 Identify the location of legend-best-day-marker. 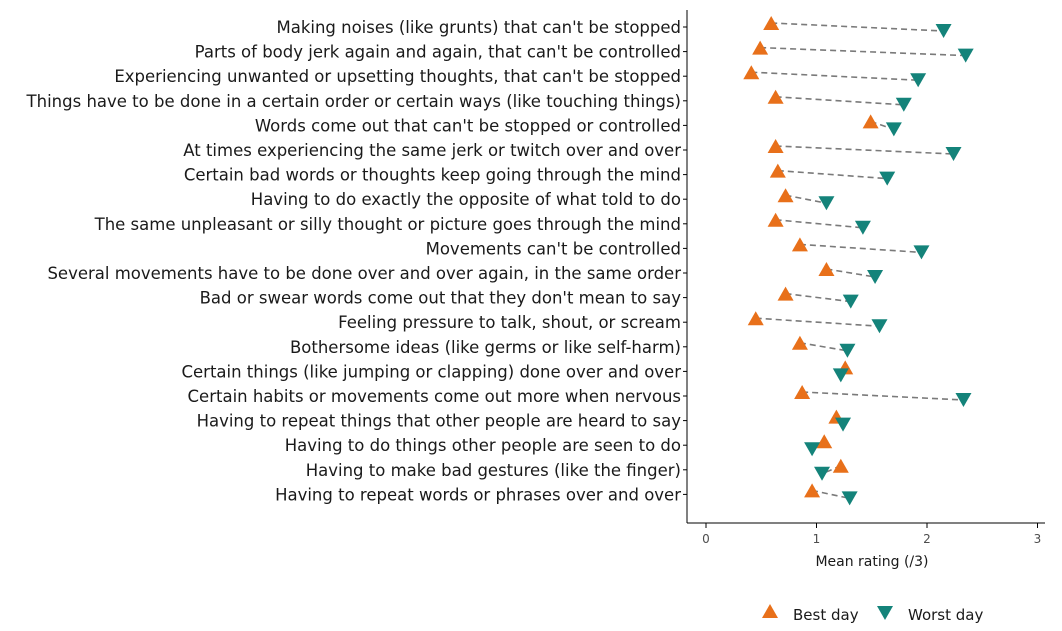
(770, 611).